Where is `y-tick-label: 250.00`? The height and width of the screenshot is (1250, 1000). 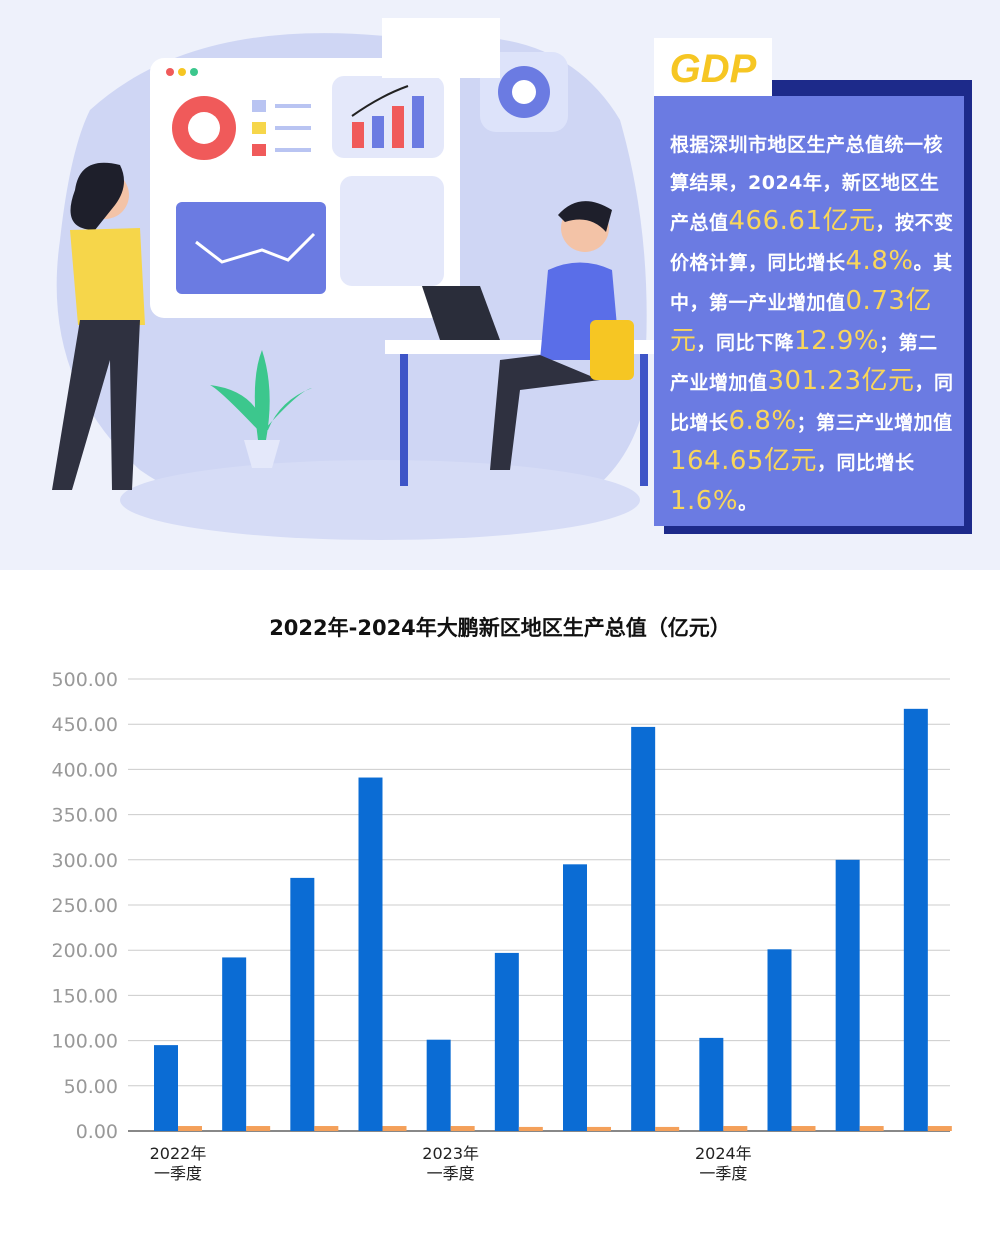
y-tick-label: 250.00 is located at coordinates (85, 906).